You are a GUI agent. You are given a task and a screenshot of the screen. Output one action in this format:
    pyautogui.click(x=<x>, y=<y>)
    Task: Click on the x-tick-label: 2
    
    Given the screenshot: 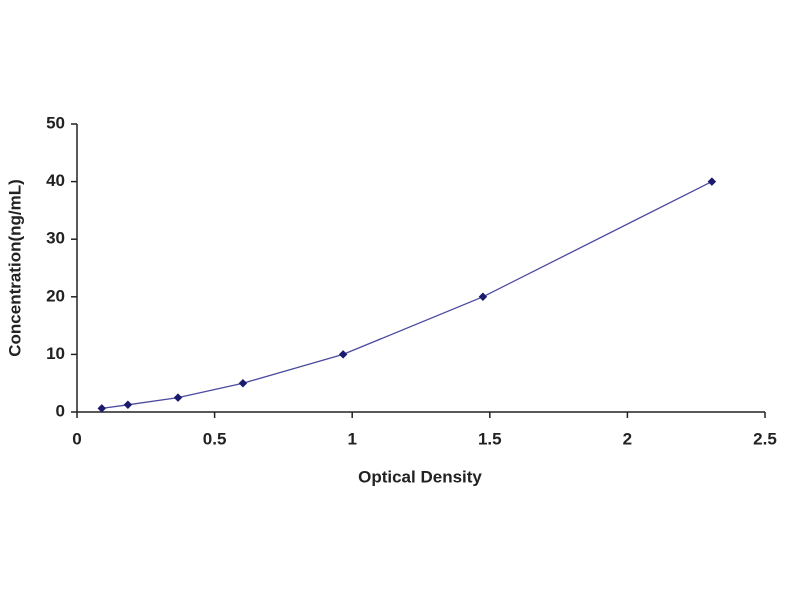 What is the action you would take?
    pyautogui.click(x=627, y=438)
    